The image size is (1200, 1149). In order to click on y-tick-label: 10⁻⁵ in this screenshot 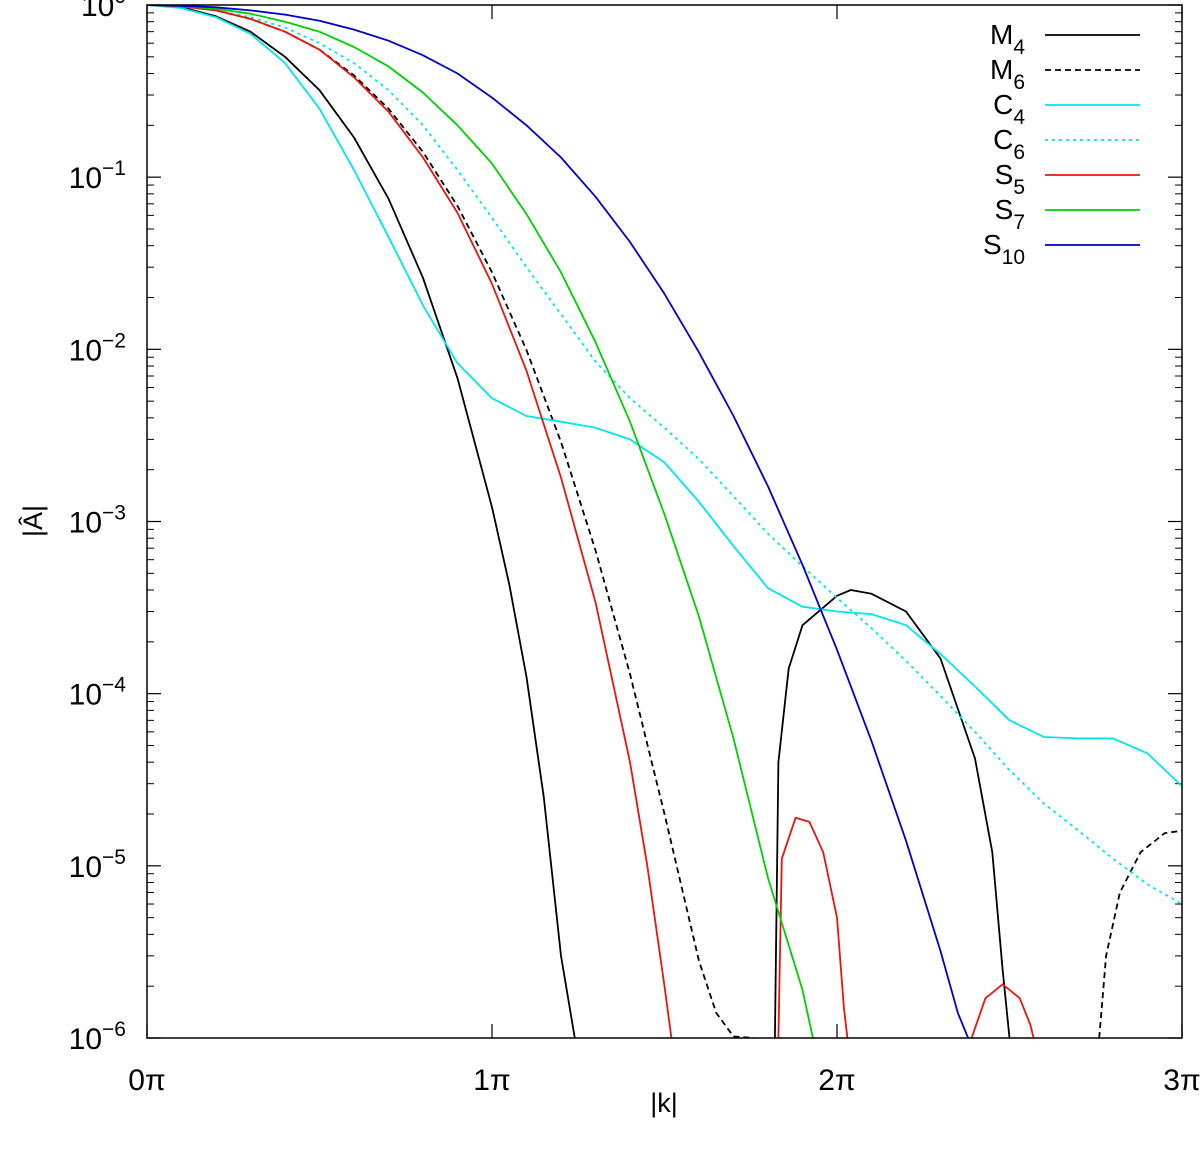, I will do `click(97, 865)`.